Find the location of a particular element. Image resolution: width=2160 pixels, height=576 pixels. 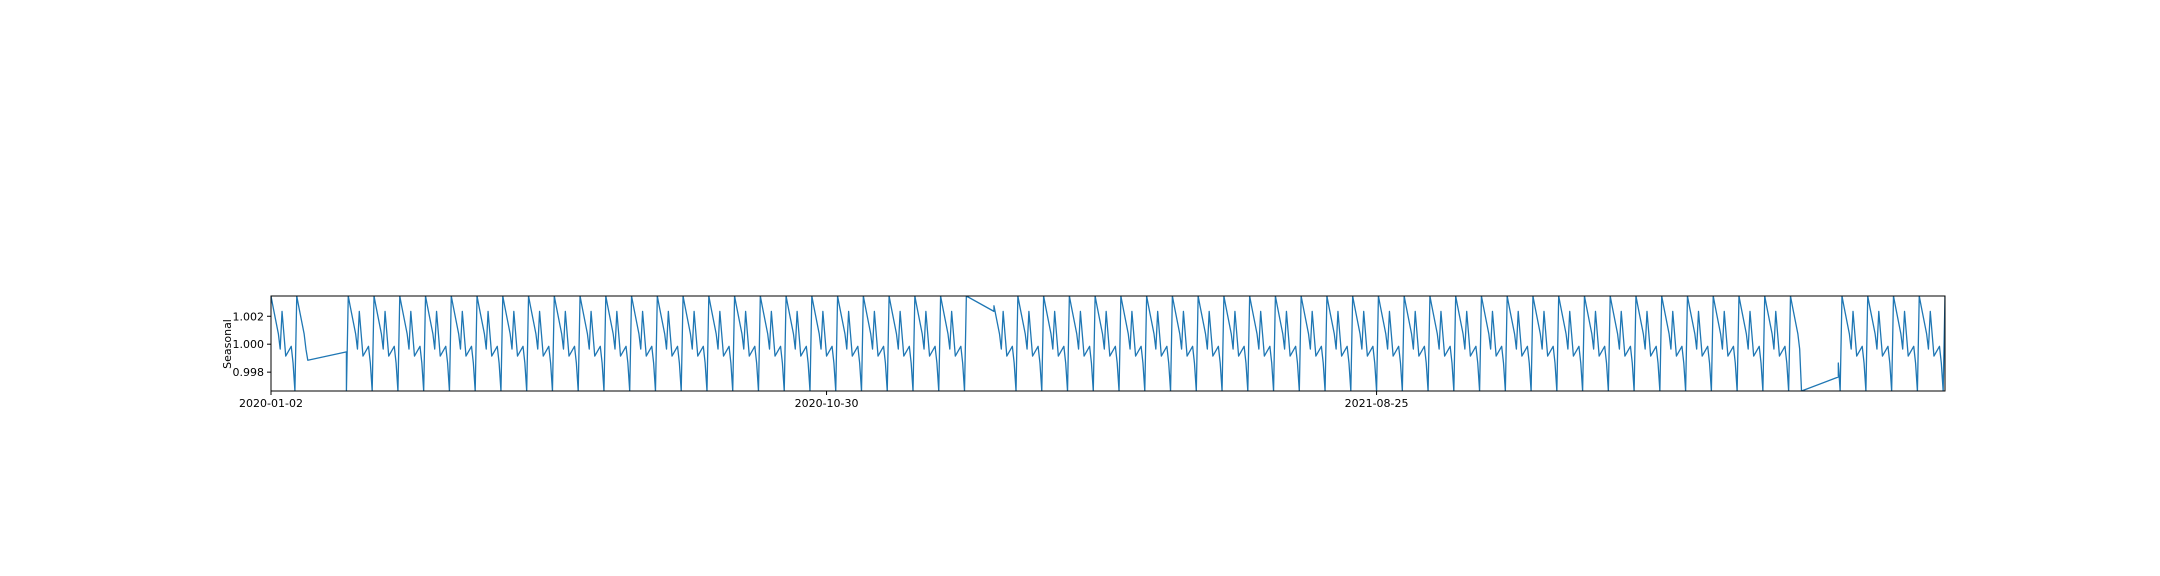

x-tick-label: 2020-10-30 is located at coordinates (827, 403).